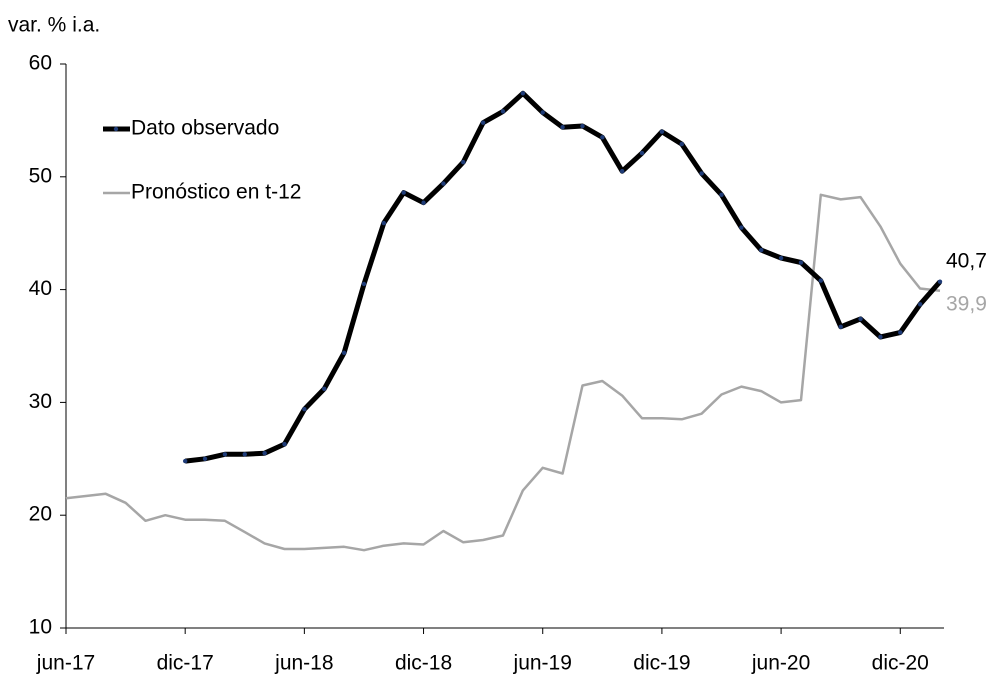 The image size is (1008, 677). What do you see at coordinates (40, 401) in the screenshot?
I see `y-tick-label: 30` at bounding box center [40, 401].